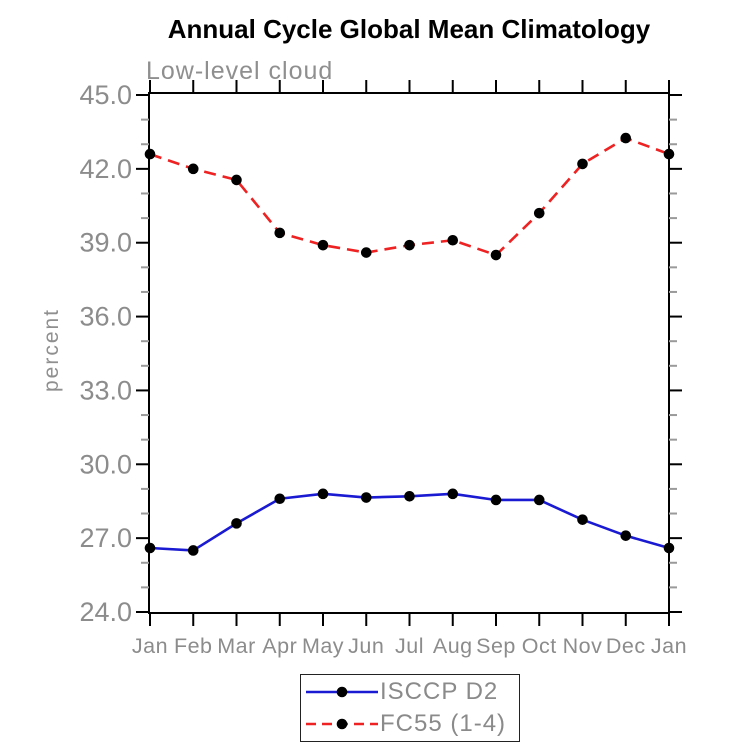  Describe the element at coordinates (409, 522) in the screenshot. I see `series-line-isccp-d2` at that location.